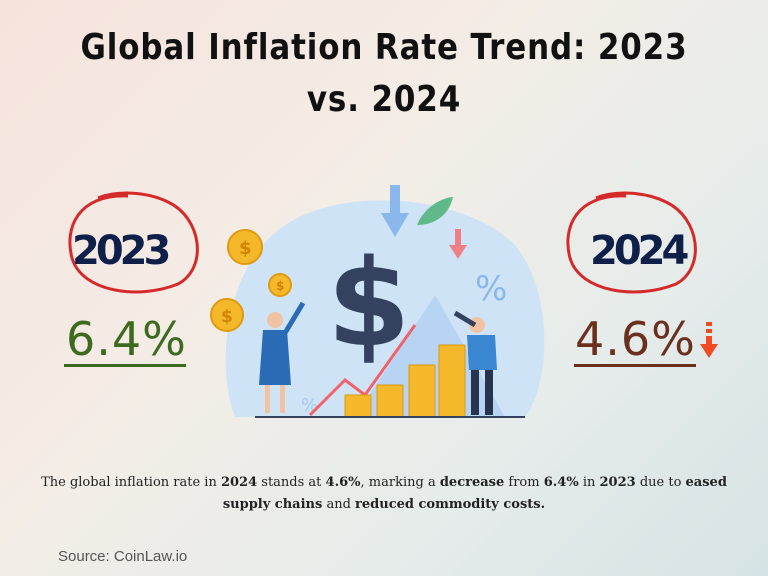 The width and height of the screenshot is (768, 576). I want to click on hand-drawn-circle-2023, so click(133, 242).